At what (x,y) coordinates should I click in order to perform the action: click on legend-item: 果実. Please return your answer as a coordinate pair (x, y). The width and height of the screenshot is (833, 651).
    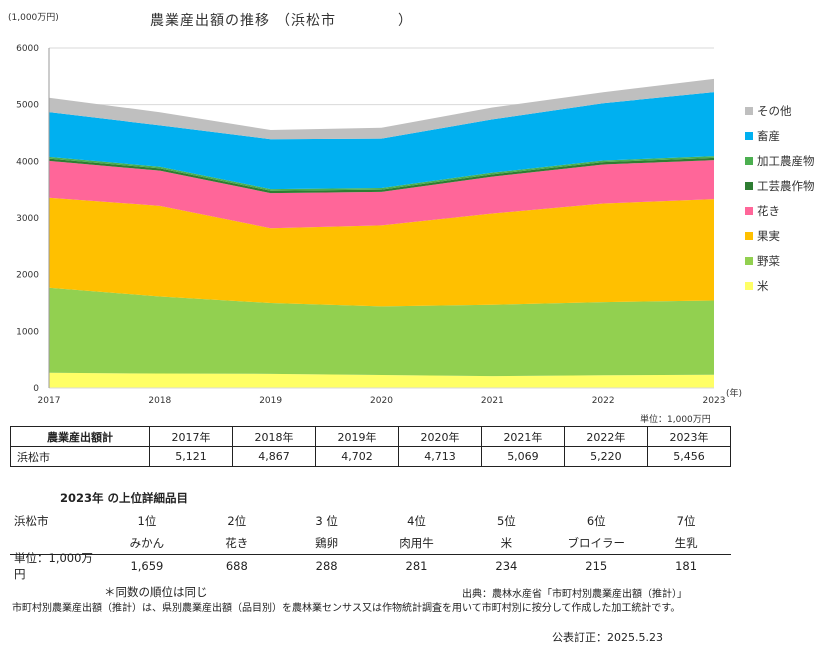
    Looking at the image, I should click on (789, 235).